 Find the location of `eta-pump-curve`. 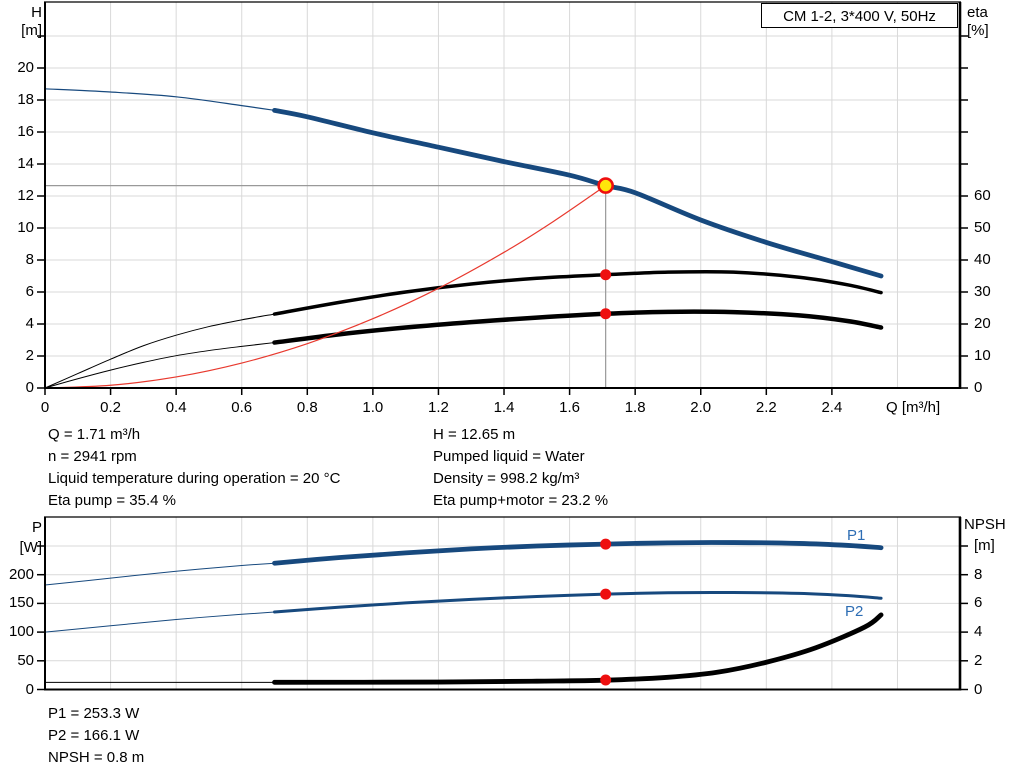

eta-pump-curve is located at coordinates (577, 292).